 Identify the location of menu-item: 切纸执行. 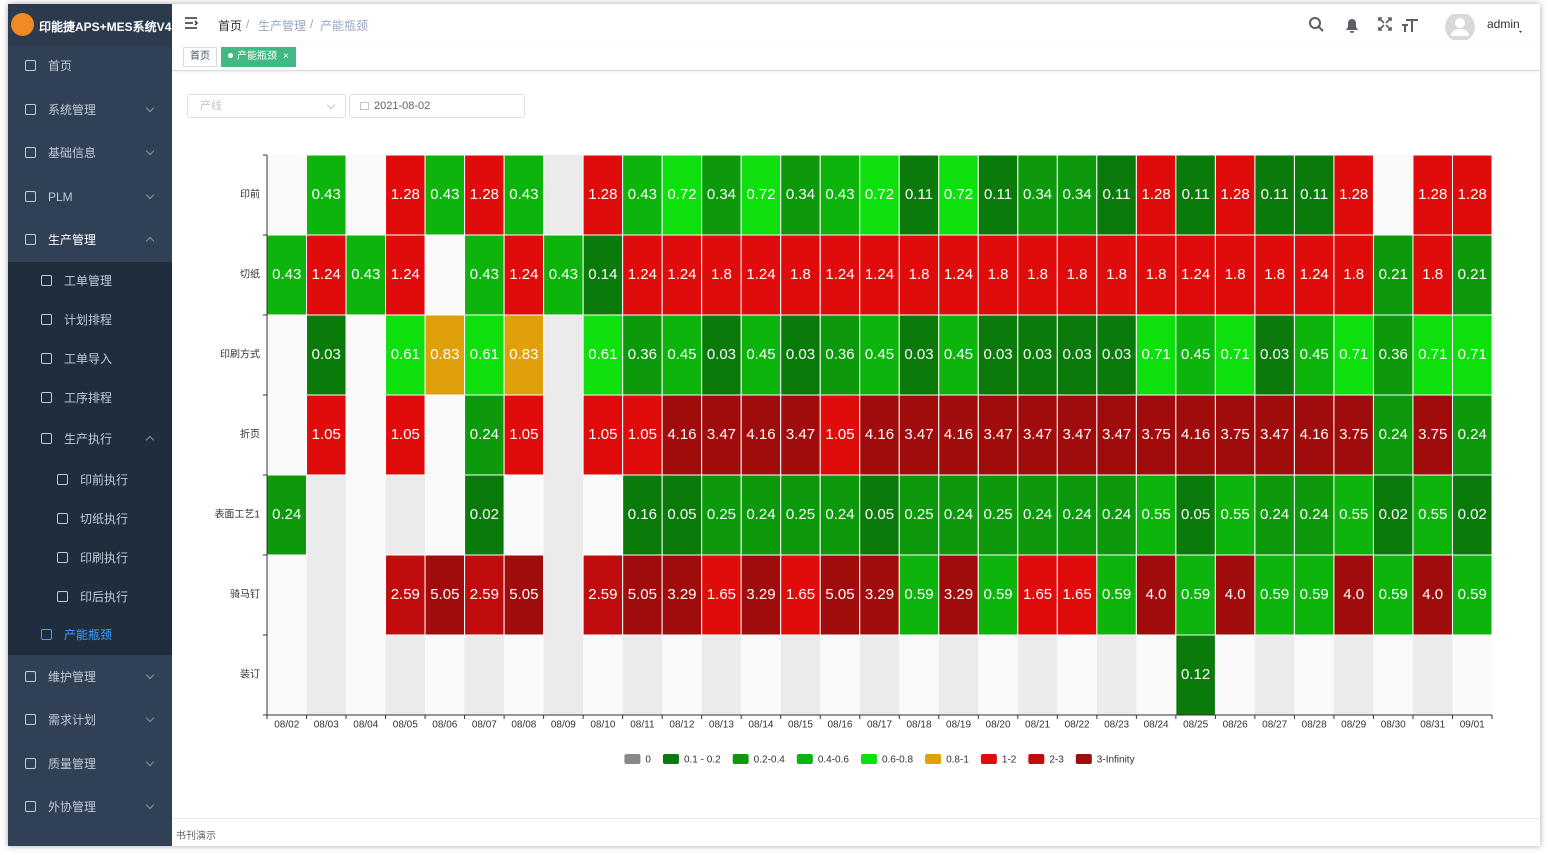
(90, 519).